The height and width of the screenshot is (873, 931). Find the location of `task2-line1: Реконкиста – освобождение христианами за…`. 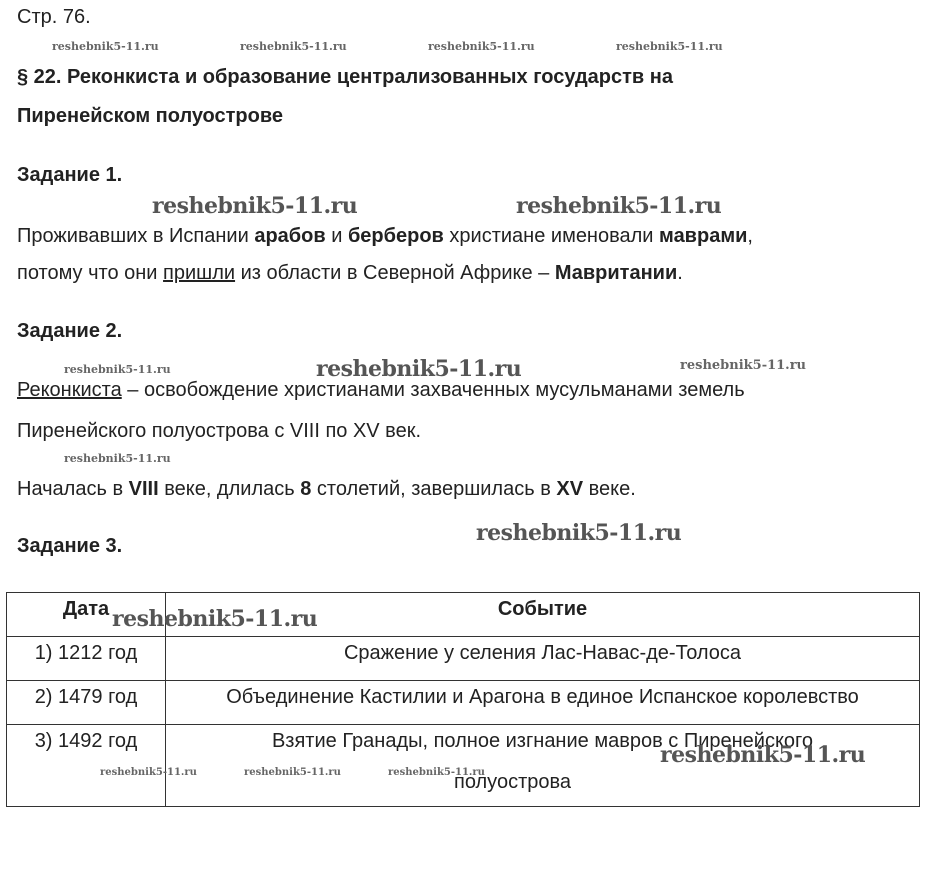

task2-line1: Реконкиста – освобождение христианами за… is located at coordinates (381, 390).